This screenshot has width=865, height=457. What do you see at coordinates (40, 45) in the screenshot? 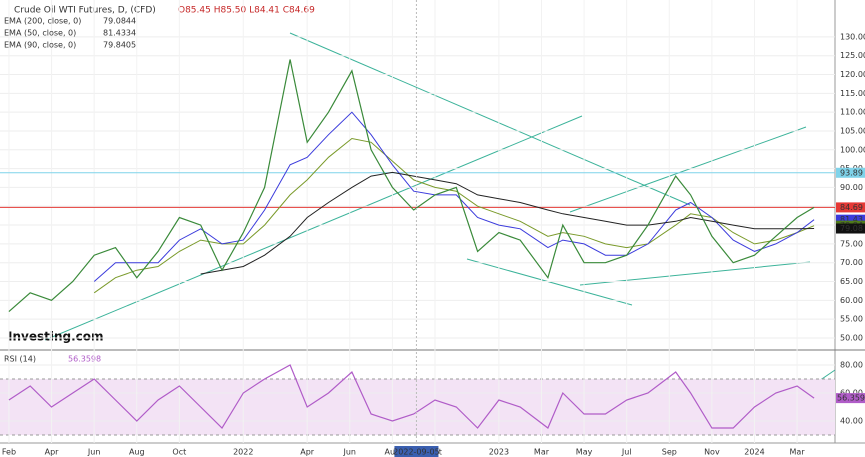
I see `legend-entry: EMA (90, close, 0)` at bounding box center [40, 45].